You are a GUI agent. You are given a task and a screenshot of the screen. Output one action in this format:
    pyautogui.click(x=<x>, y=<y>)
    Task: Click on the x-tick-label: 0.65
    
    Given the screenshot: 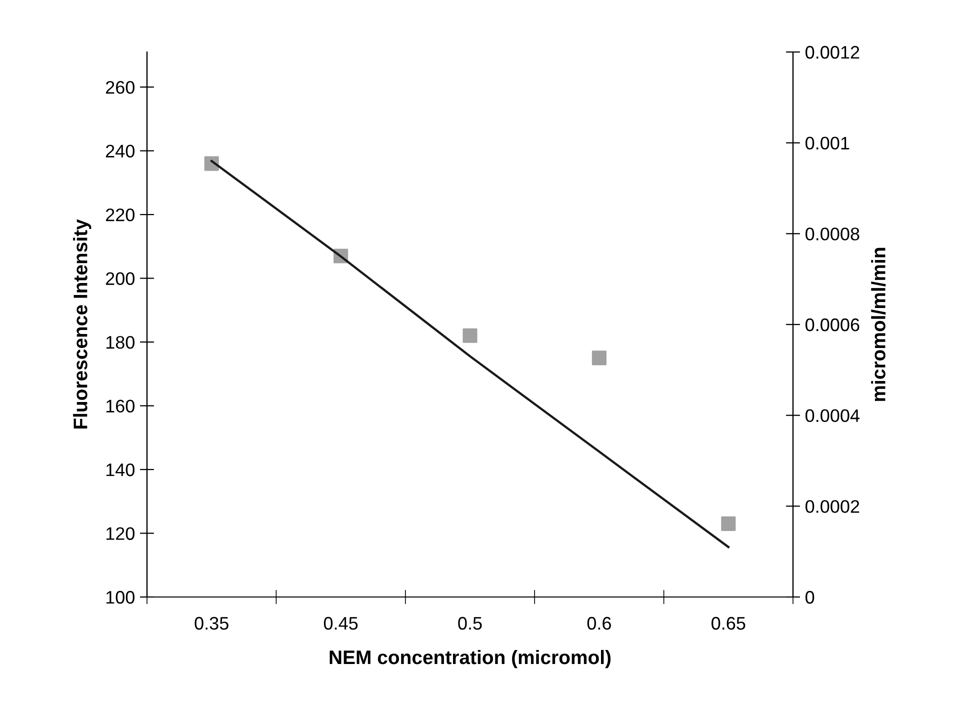 What is the action you would take?
    pyautogui.click(x=729, y=623)
    